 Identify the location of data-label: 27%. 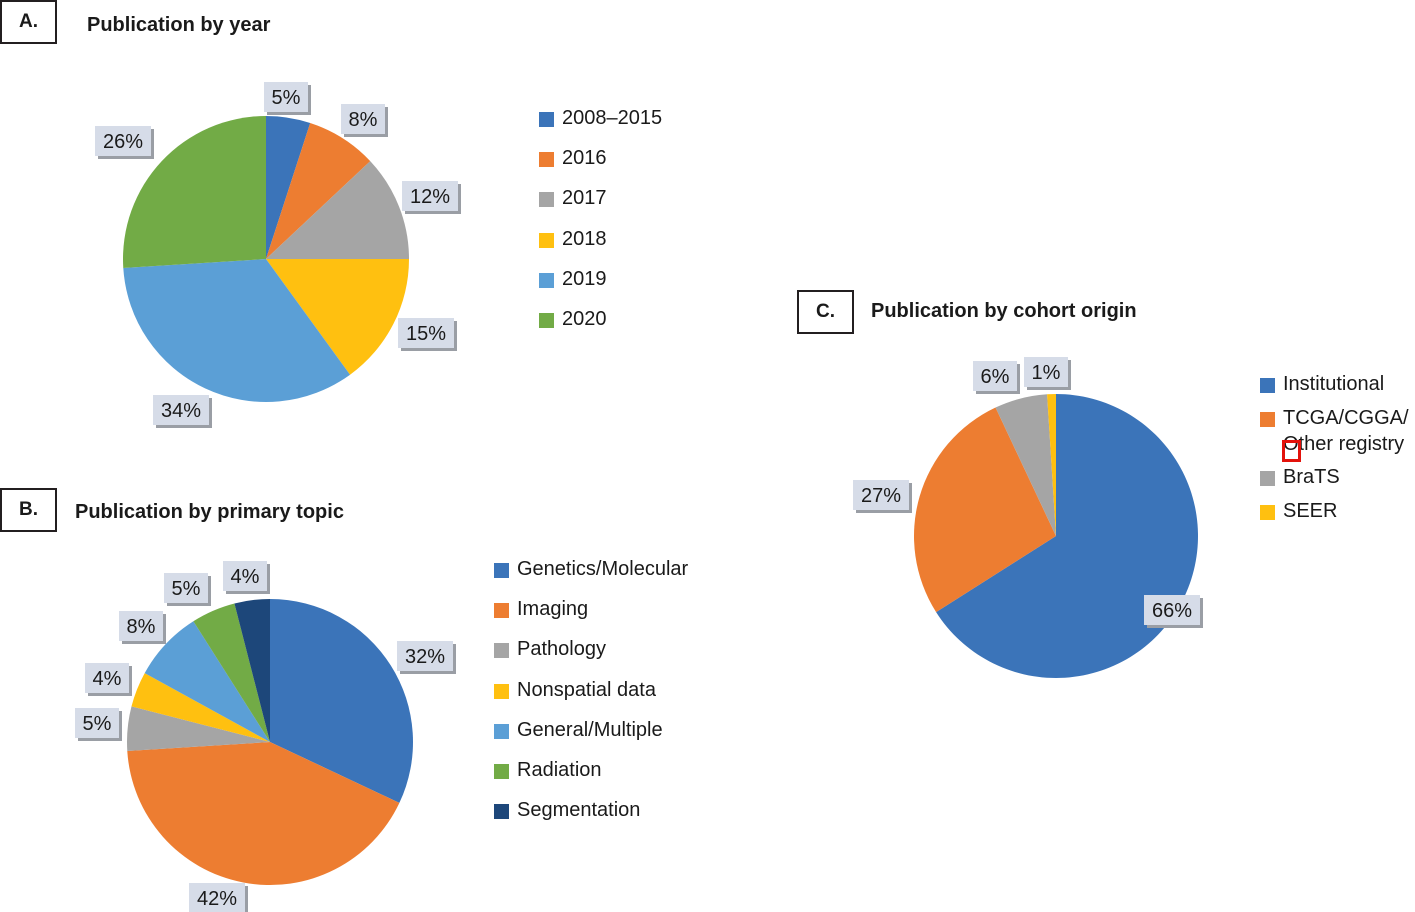
(882, 496).